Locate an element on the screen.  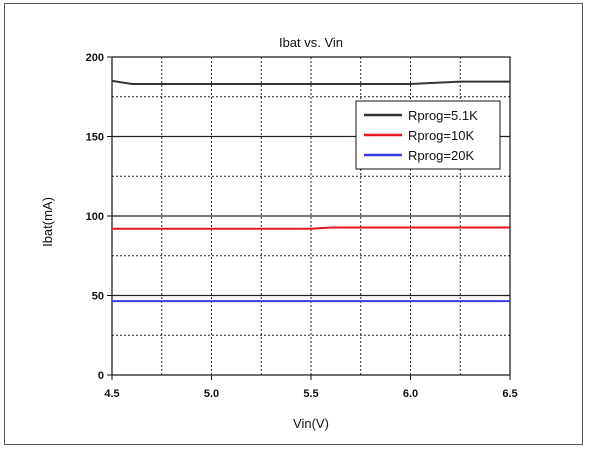
legend-label: Rprog=10K is located at coordinates (441, 135).